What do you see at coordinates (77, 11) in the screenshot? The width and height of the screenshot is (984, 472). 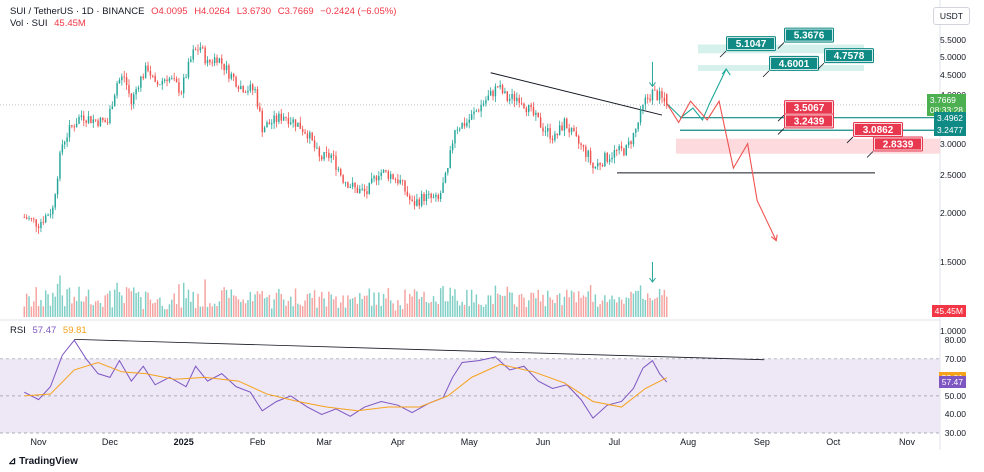 I see `symbol-label: SUI / TetherUS · 1D · BINANCE` at bounding box center [77, 11].